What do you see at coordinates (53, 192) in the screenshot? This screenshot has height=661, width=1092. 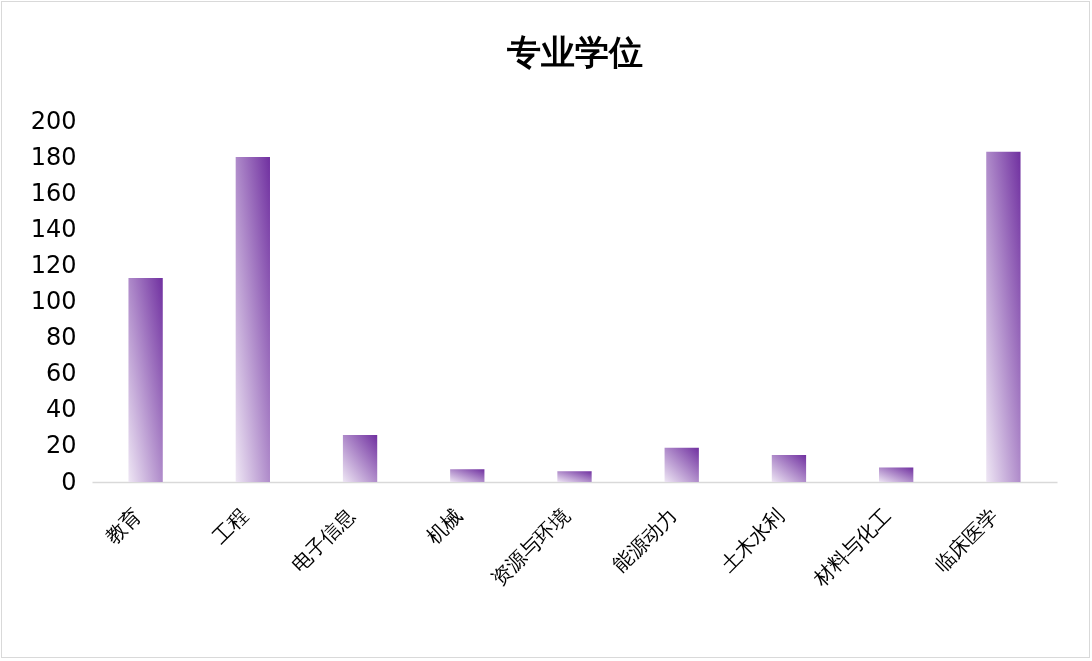 I see `y-tick-label: 160` at bounding box center [53, 192].